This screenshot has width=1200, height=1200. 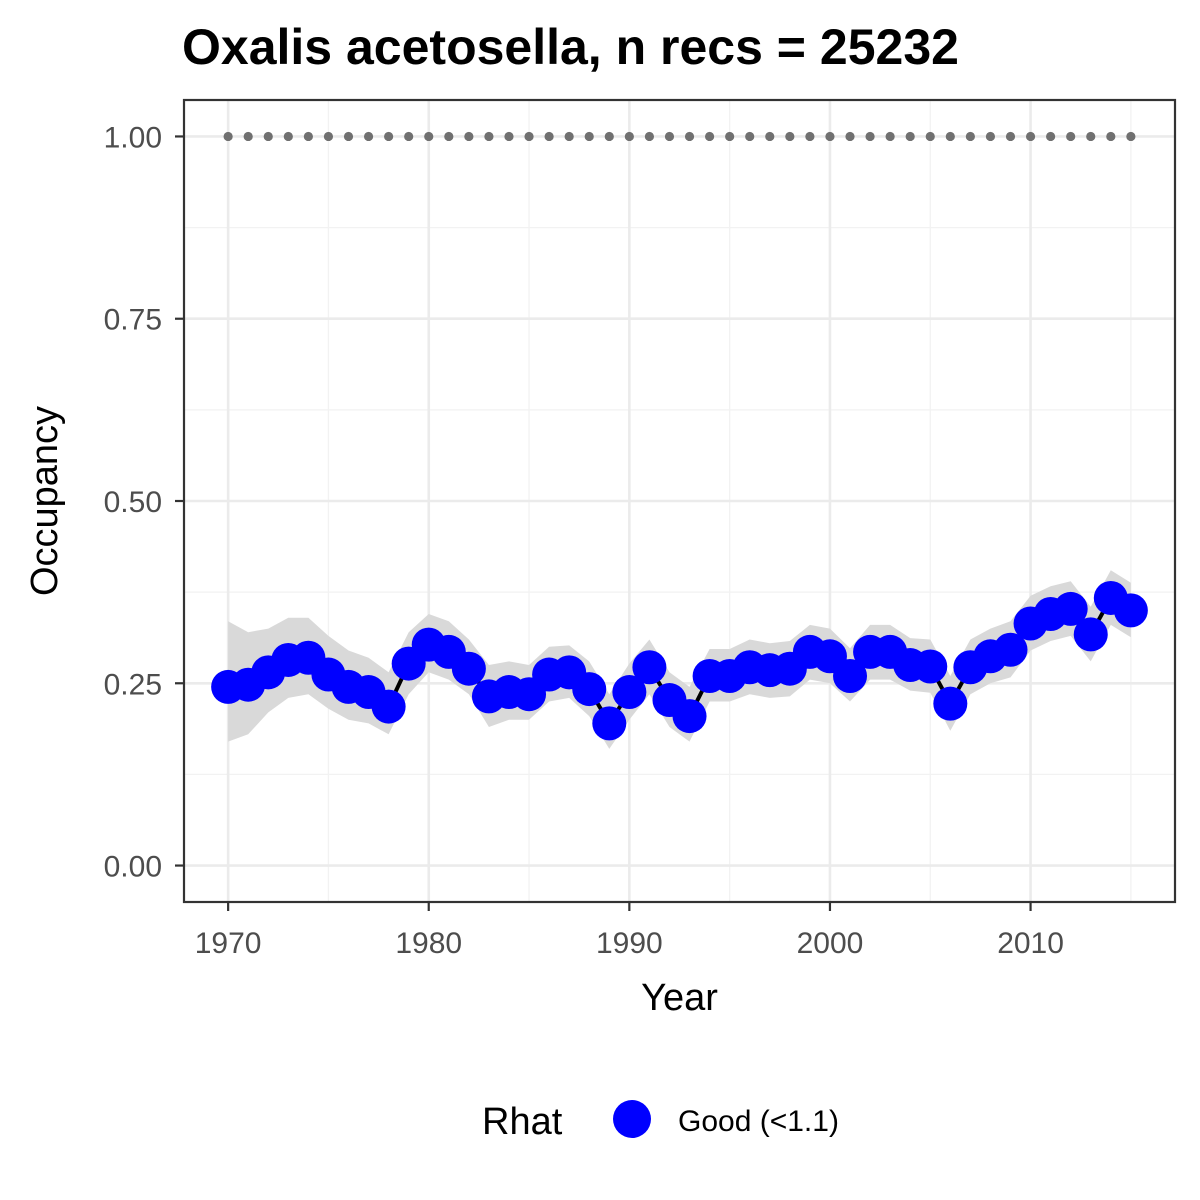 What do you see at coordinates (570, 47) in the screenshot?
I see `chart-title: Oxalis acetosella, n recs = 25232` at bounding box center [570, 47].